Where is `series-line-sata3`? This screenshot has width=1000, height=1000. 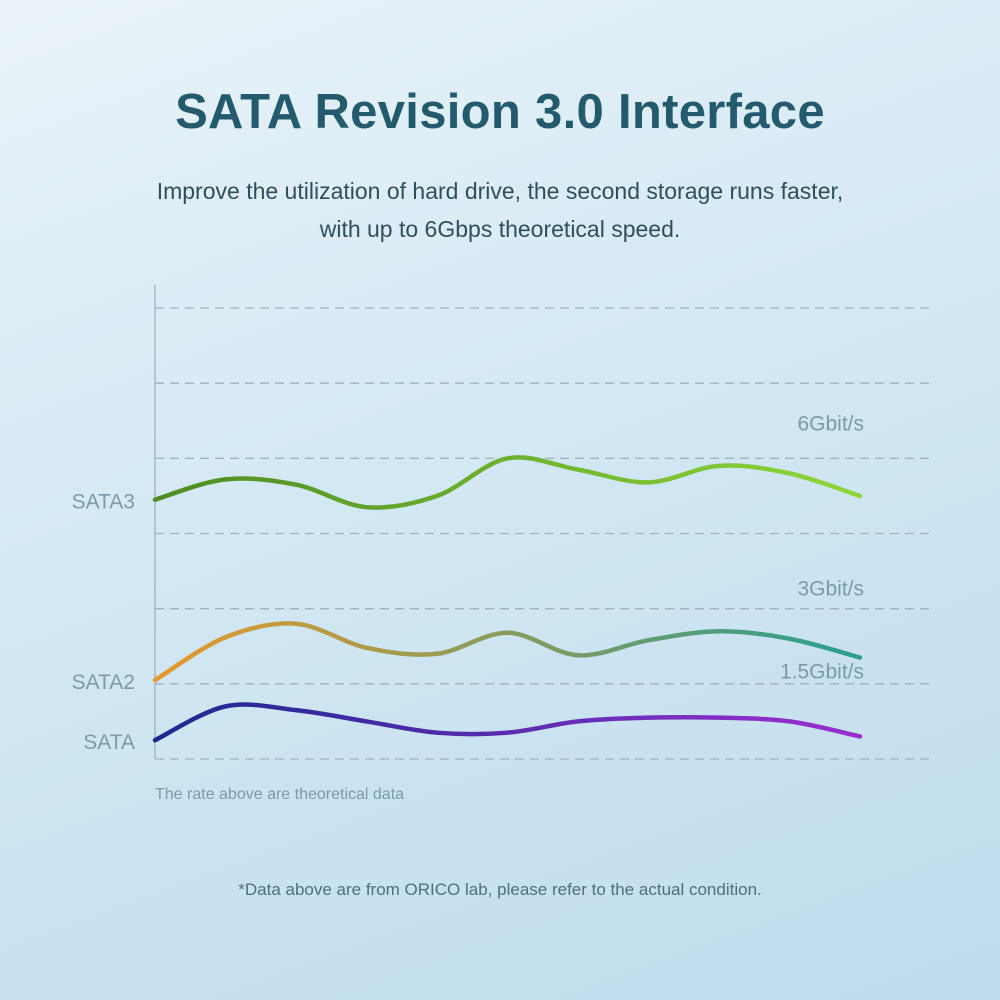
series-line-sata3 is located at coordinates (507, 482).